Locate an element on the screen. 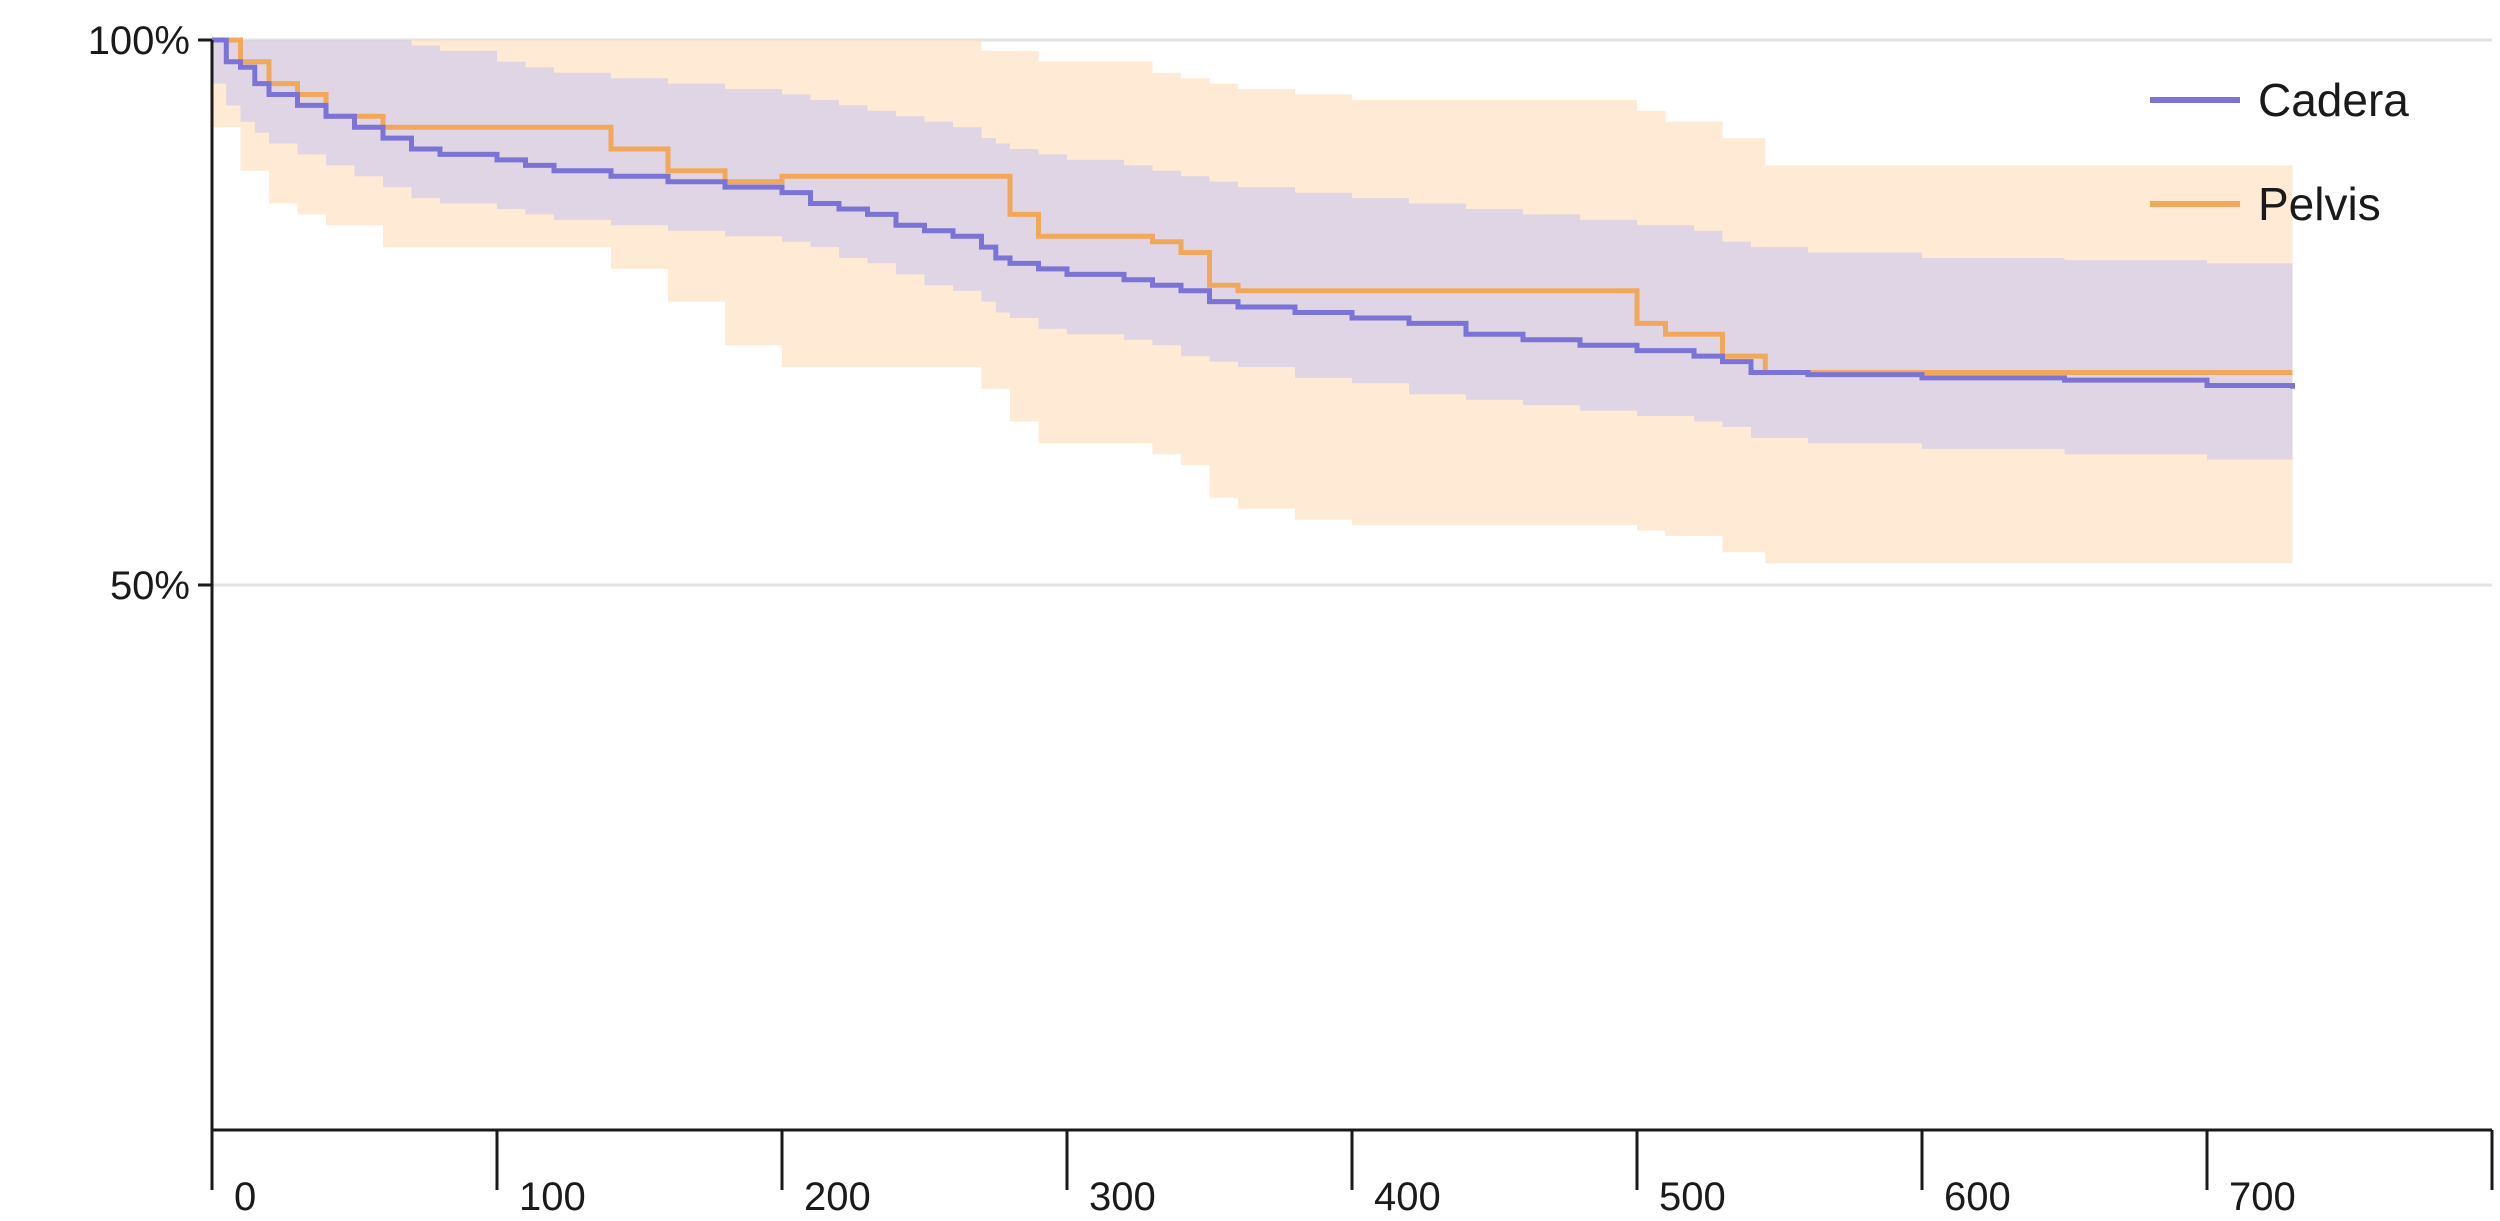 The width and height of the screenshot is (2500, 1221). x-tick-label-0: 0 is located at coordinates (245, 1197).